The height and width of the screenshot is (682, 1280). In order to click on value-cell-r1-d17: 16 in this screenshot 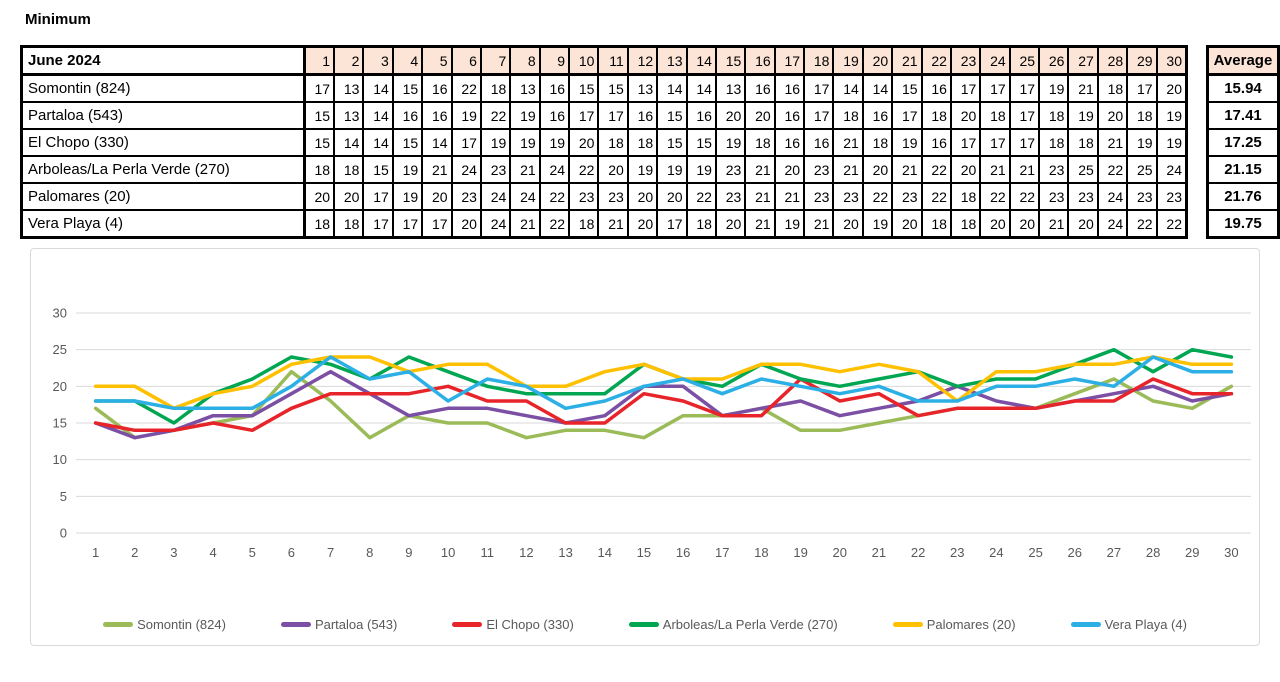, I will do `click(789, 115)`.